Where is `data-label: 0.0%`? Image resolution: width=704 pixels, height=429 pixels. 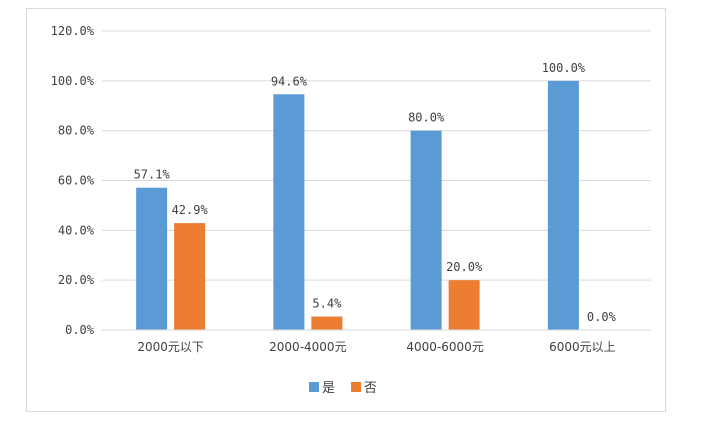
data-label: 0.0% is located at coordinates (602, 317).